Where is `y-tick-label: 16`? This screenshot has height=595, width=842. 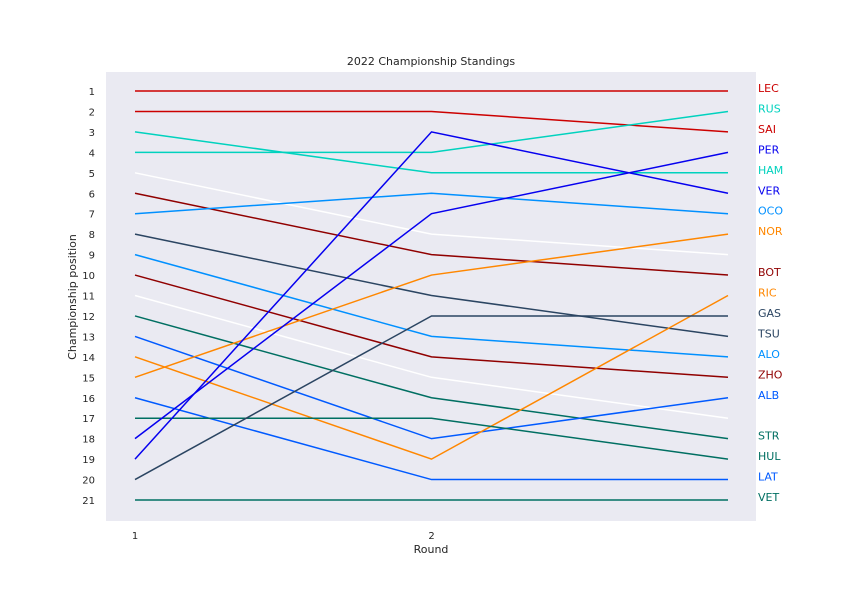
y-tick-label: 16 is located at coordinates (88, 399).